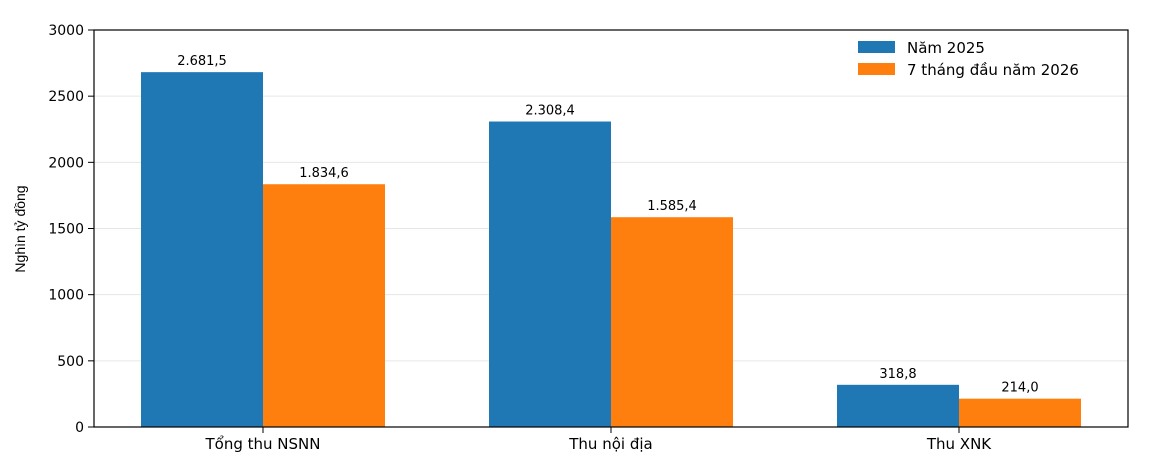 The height and width of the screenshot is (466, 1151). Describe the element at coordinates (66, 163) in the screenshot. I see `y-tick-label: 2000` at that location.